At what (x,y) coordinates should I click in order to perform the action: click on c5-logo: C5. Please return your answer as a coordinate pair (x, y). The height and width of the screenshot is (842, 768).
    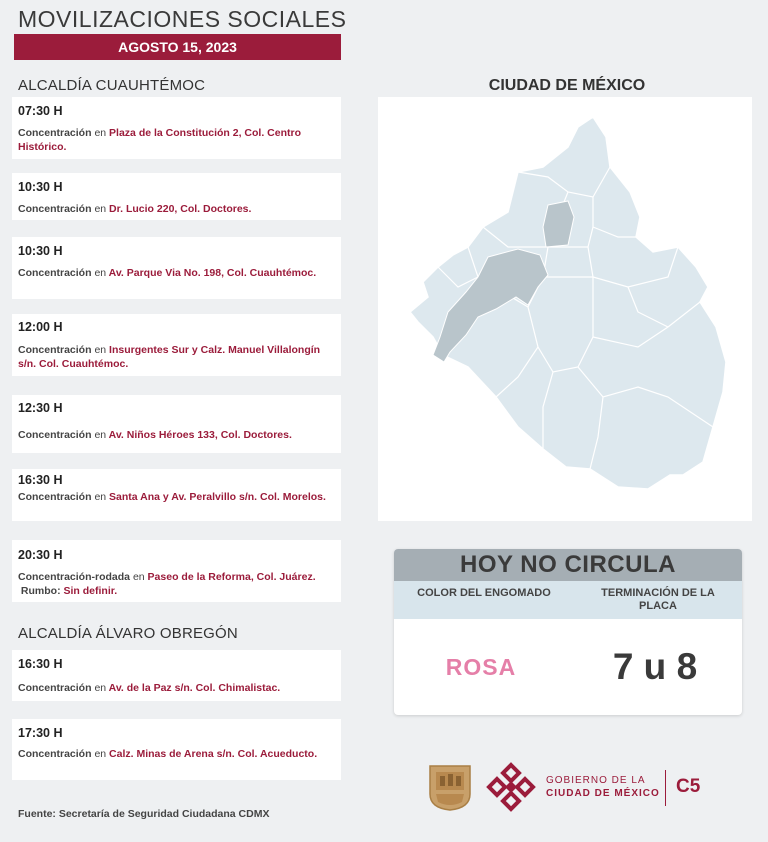
    Looking at the image, I should click on (688, 786).